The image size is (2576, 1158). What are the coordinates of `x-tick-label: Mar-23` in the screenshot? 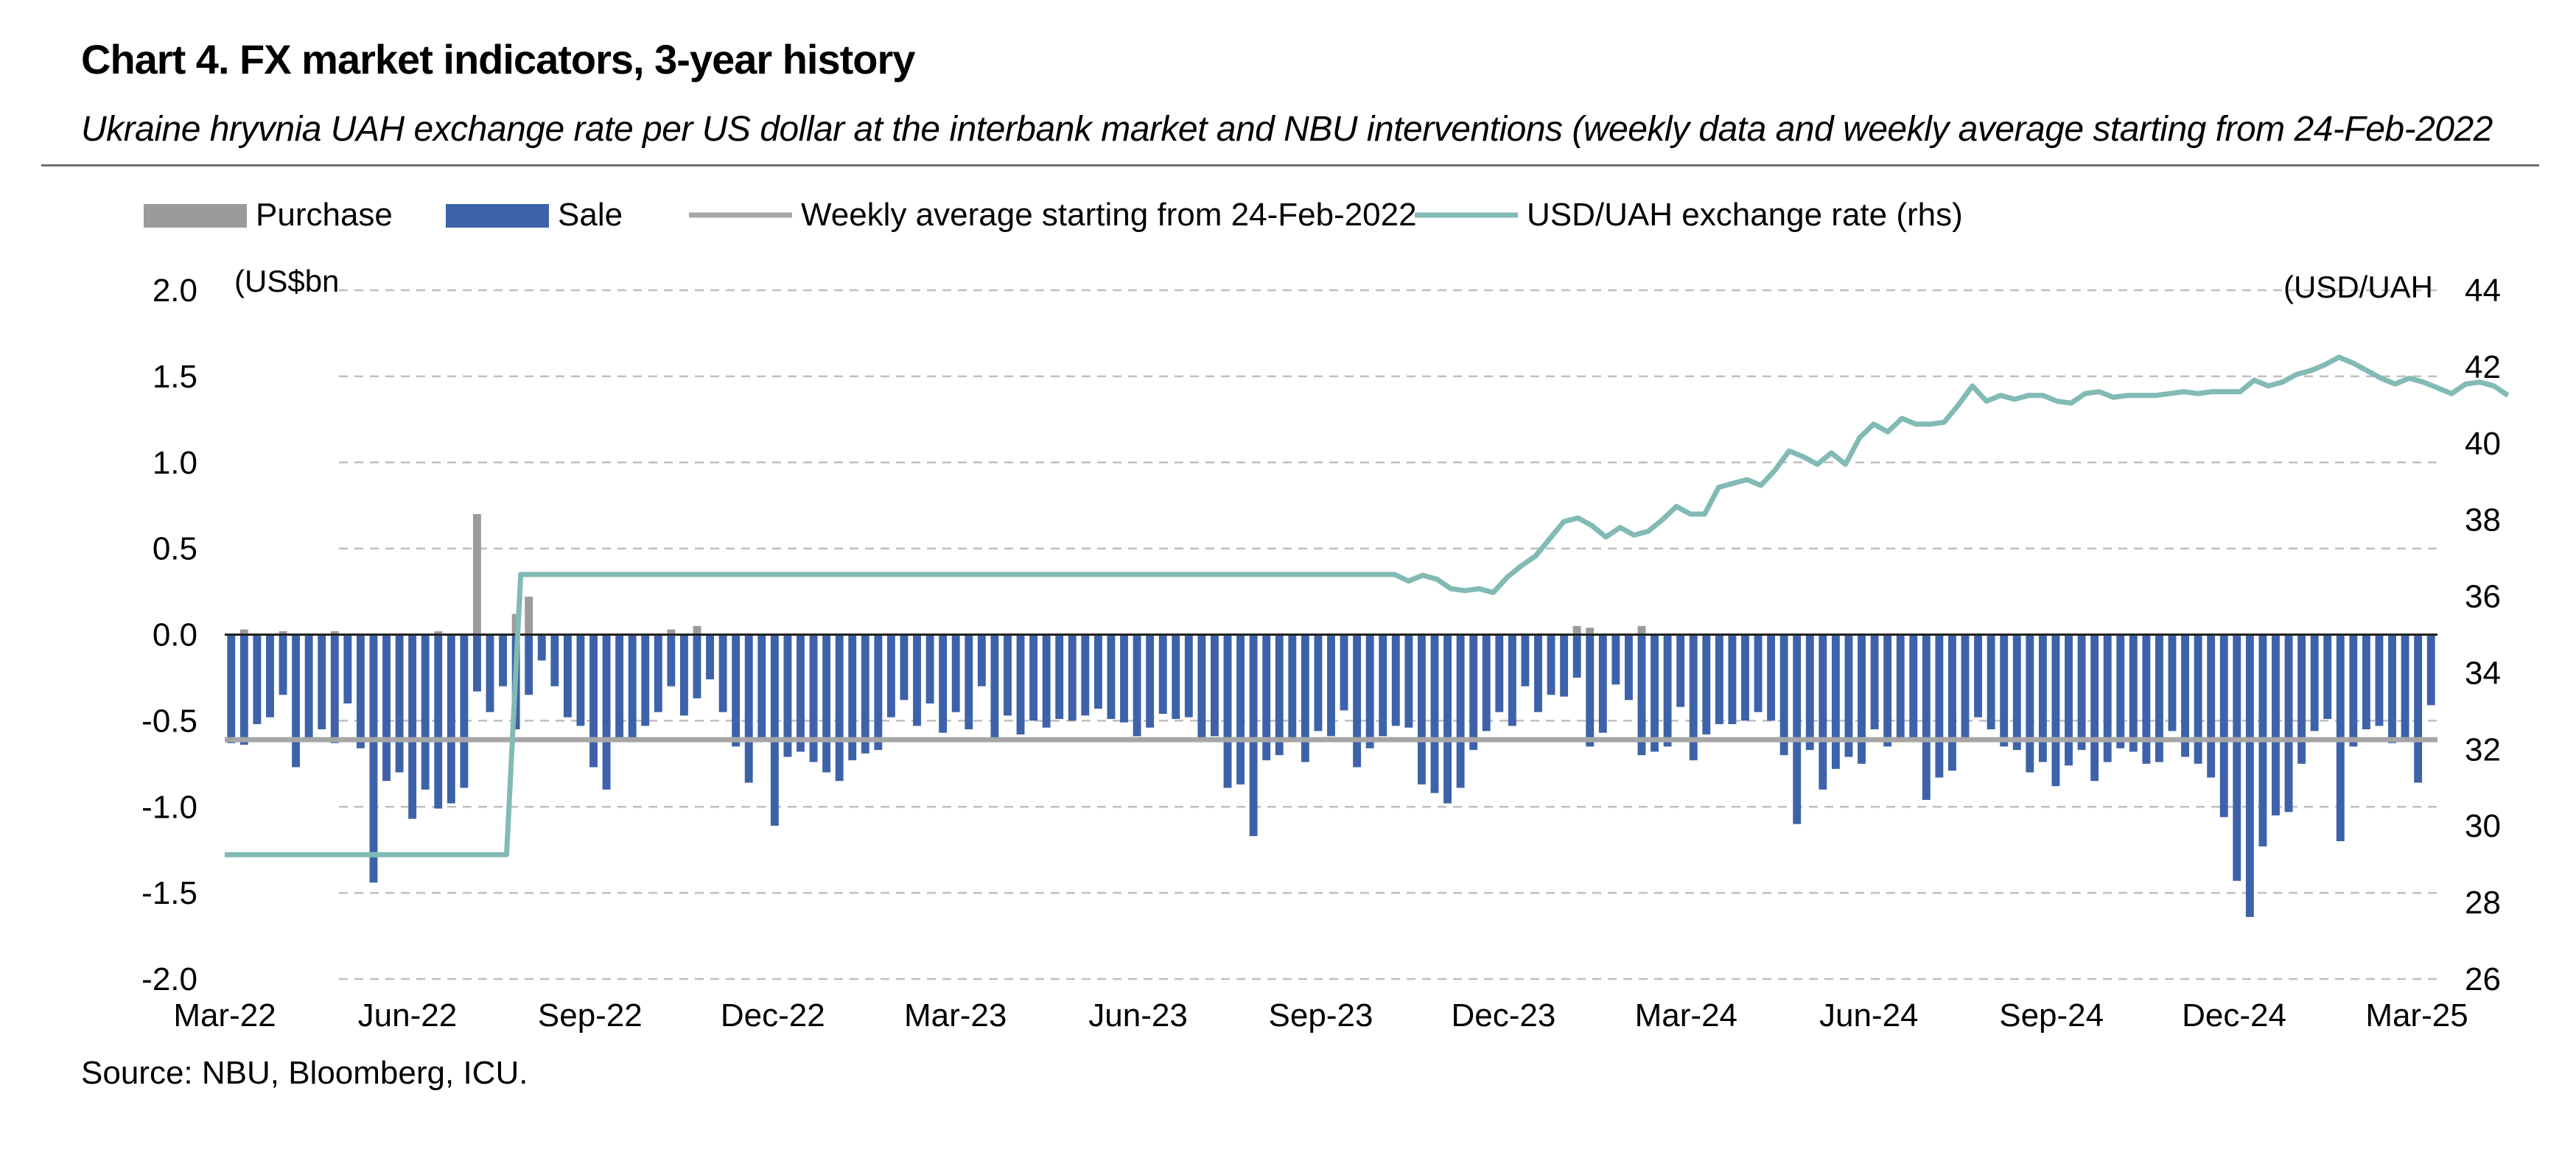 It's located at (955, 1015).